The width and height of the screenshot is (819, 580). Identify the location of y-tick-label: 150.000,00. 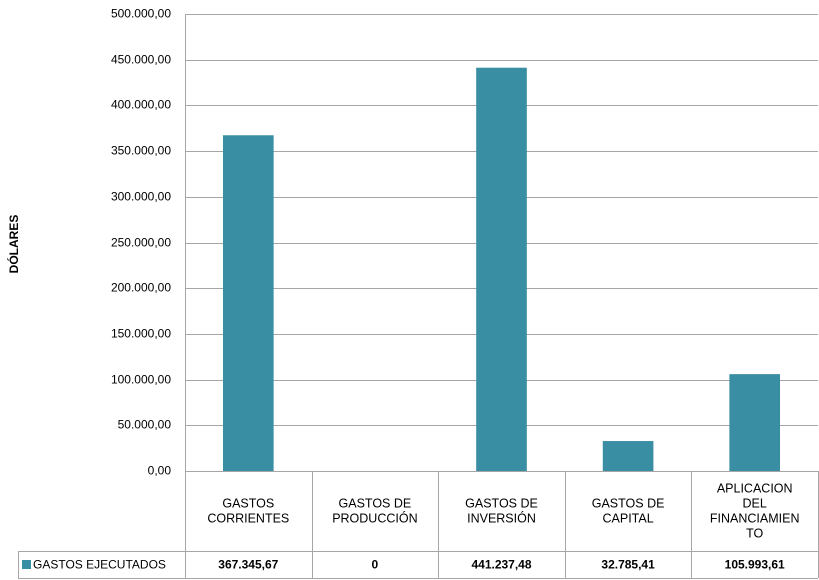
(141, 334).